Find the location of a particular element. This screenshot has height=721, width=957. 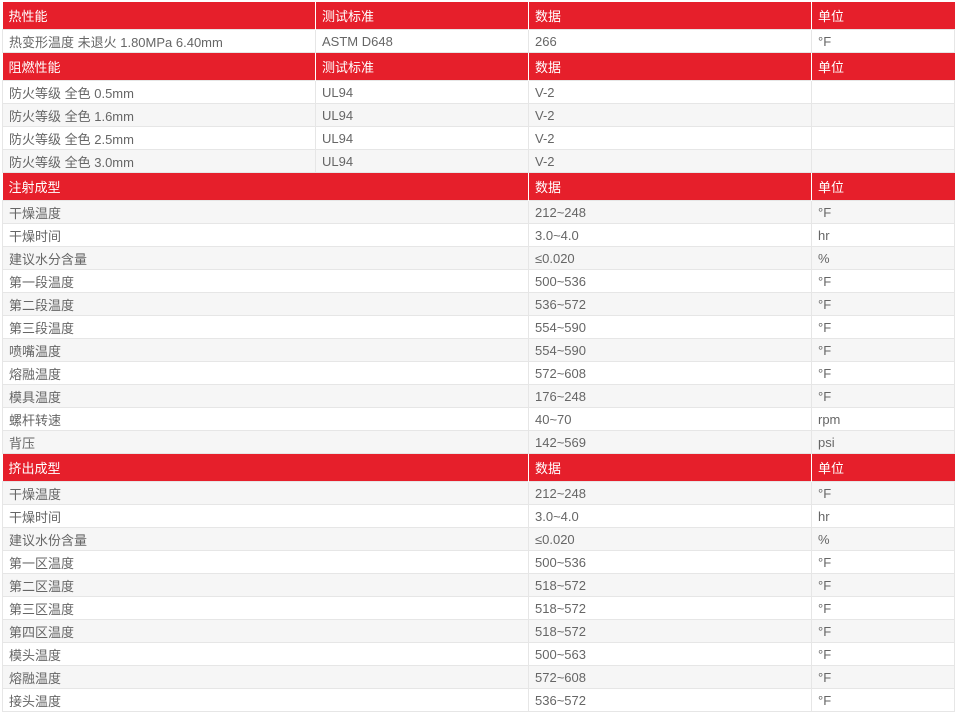

table-cell: rpm is located at coordinates (883, 419).